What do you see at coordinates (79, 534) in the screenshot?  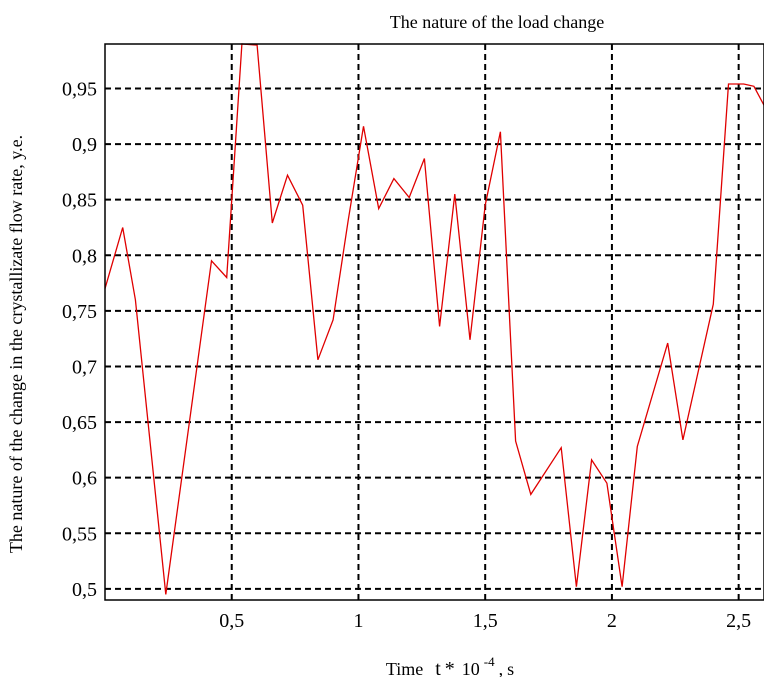 I see `y-tick-label: 0,55` at bounding box center [79, 534].